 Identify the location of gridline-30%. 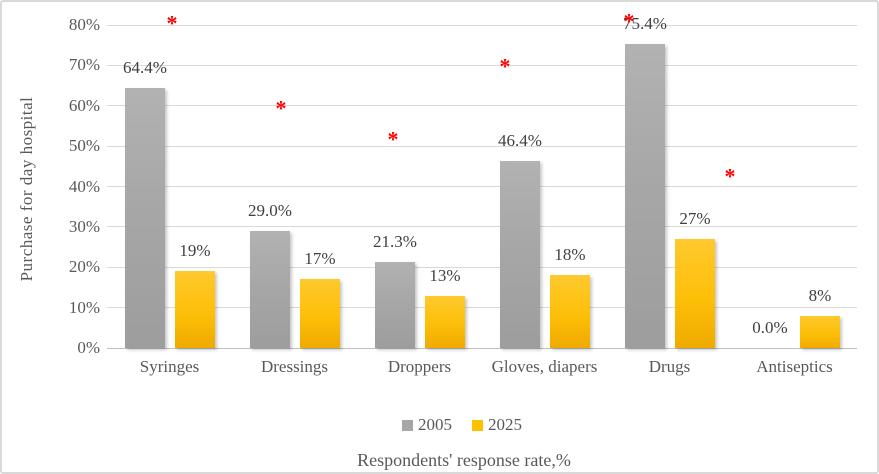
(482, 227).